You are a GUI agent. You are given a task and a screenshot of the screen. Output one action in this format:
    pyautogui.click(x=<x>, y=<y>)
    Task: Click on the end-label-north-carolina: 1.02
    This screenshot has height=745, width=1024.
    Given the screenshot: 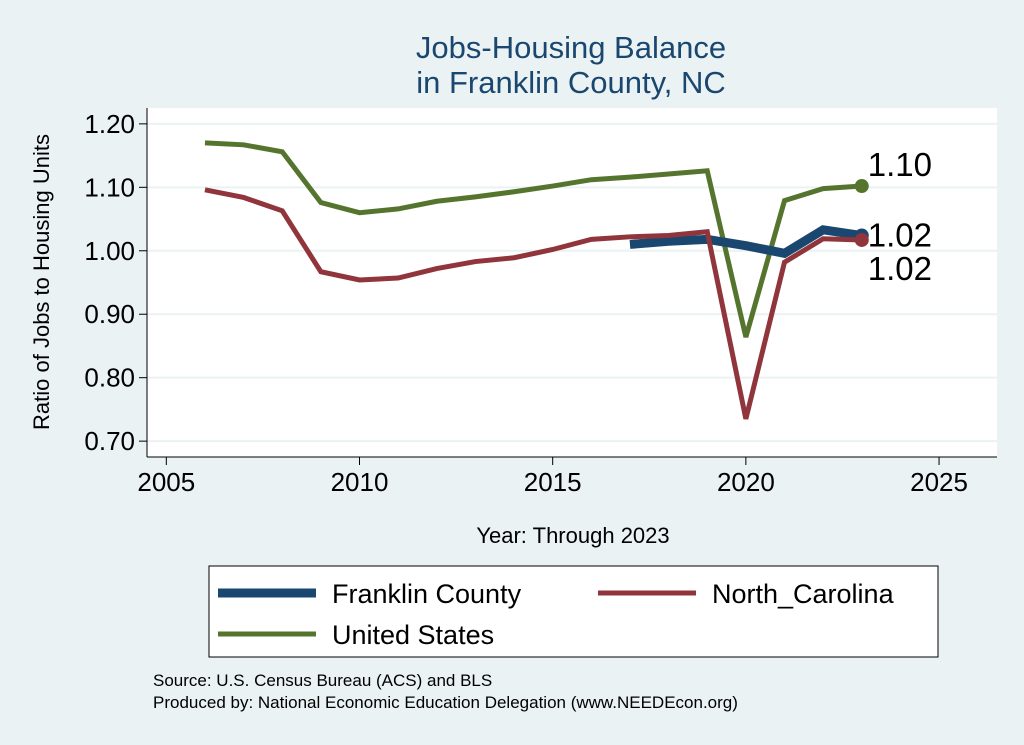 What is the action you would take?
    pyautogui.click(x=900, y=268)
    